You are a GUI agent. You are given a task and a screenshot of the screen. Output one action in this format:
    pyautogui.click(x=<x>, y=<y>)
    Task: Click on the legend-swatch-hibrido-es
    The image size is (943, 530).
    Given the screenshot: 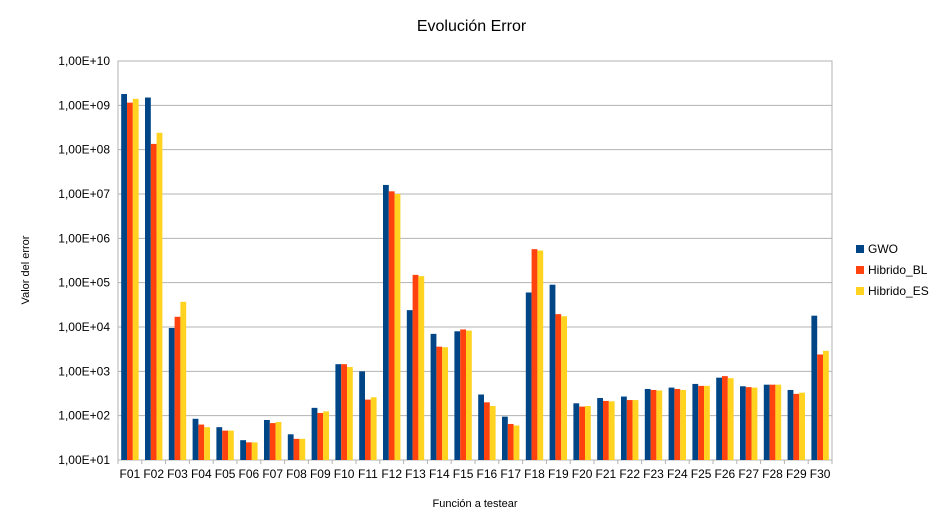 What is the action you would take?
    pyautogui.click(x=860, y=290)
    